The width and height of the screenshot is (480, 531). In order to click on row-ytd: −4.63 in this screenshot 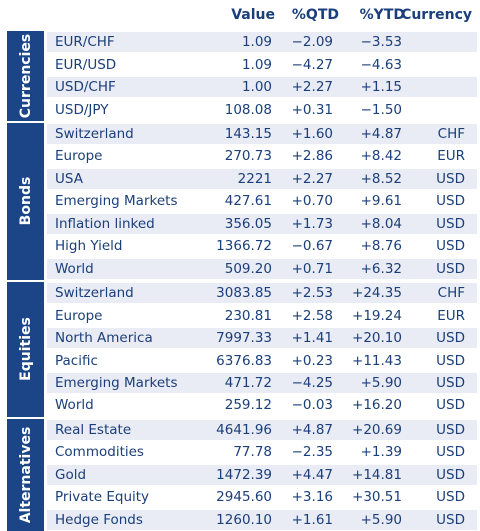, I will do `click(381, 64)`.